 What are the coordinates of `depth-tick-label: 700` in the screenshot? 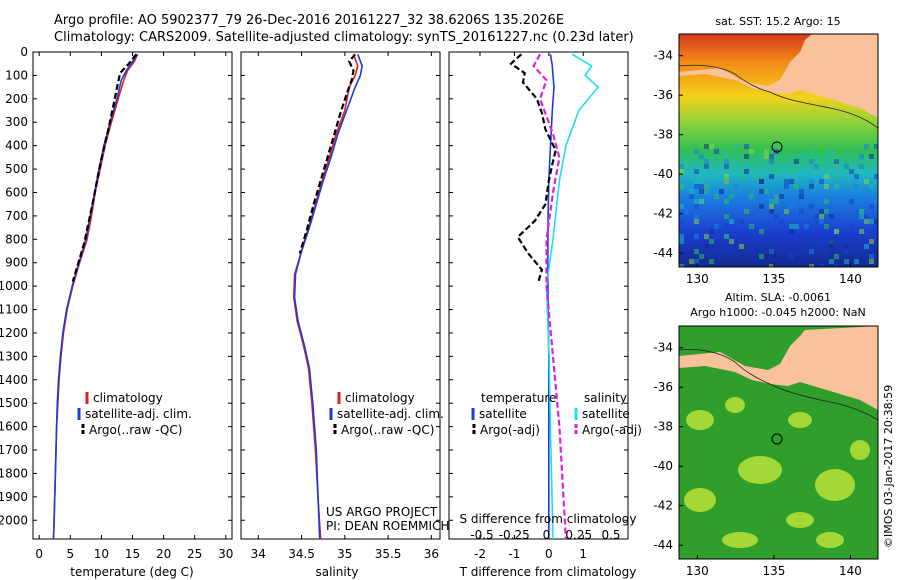 It's located at (16, 216).